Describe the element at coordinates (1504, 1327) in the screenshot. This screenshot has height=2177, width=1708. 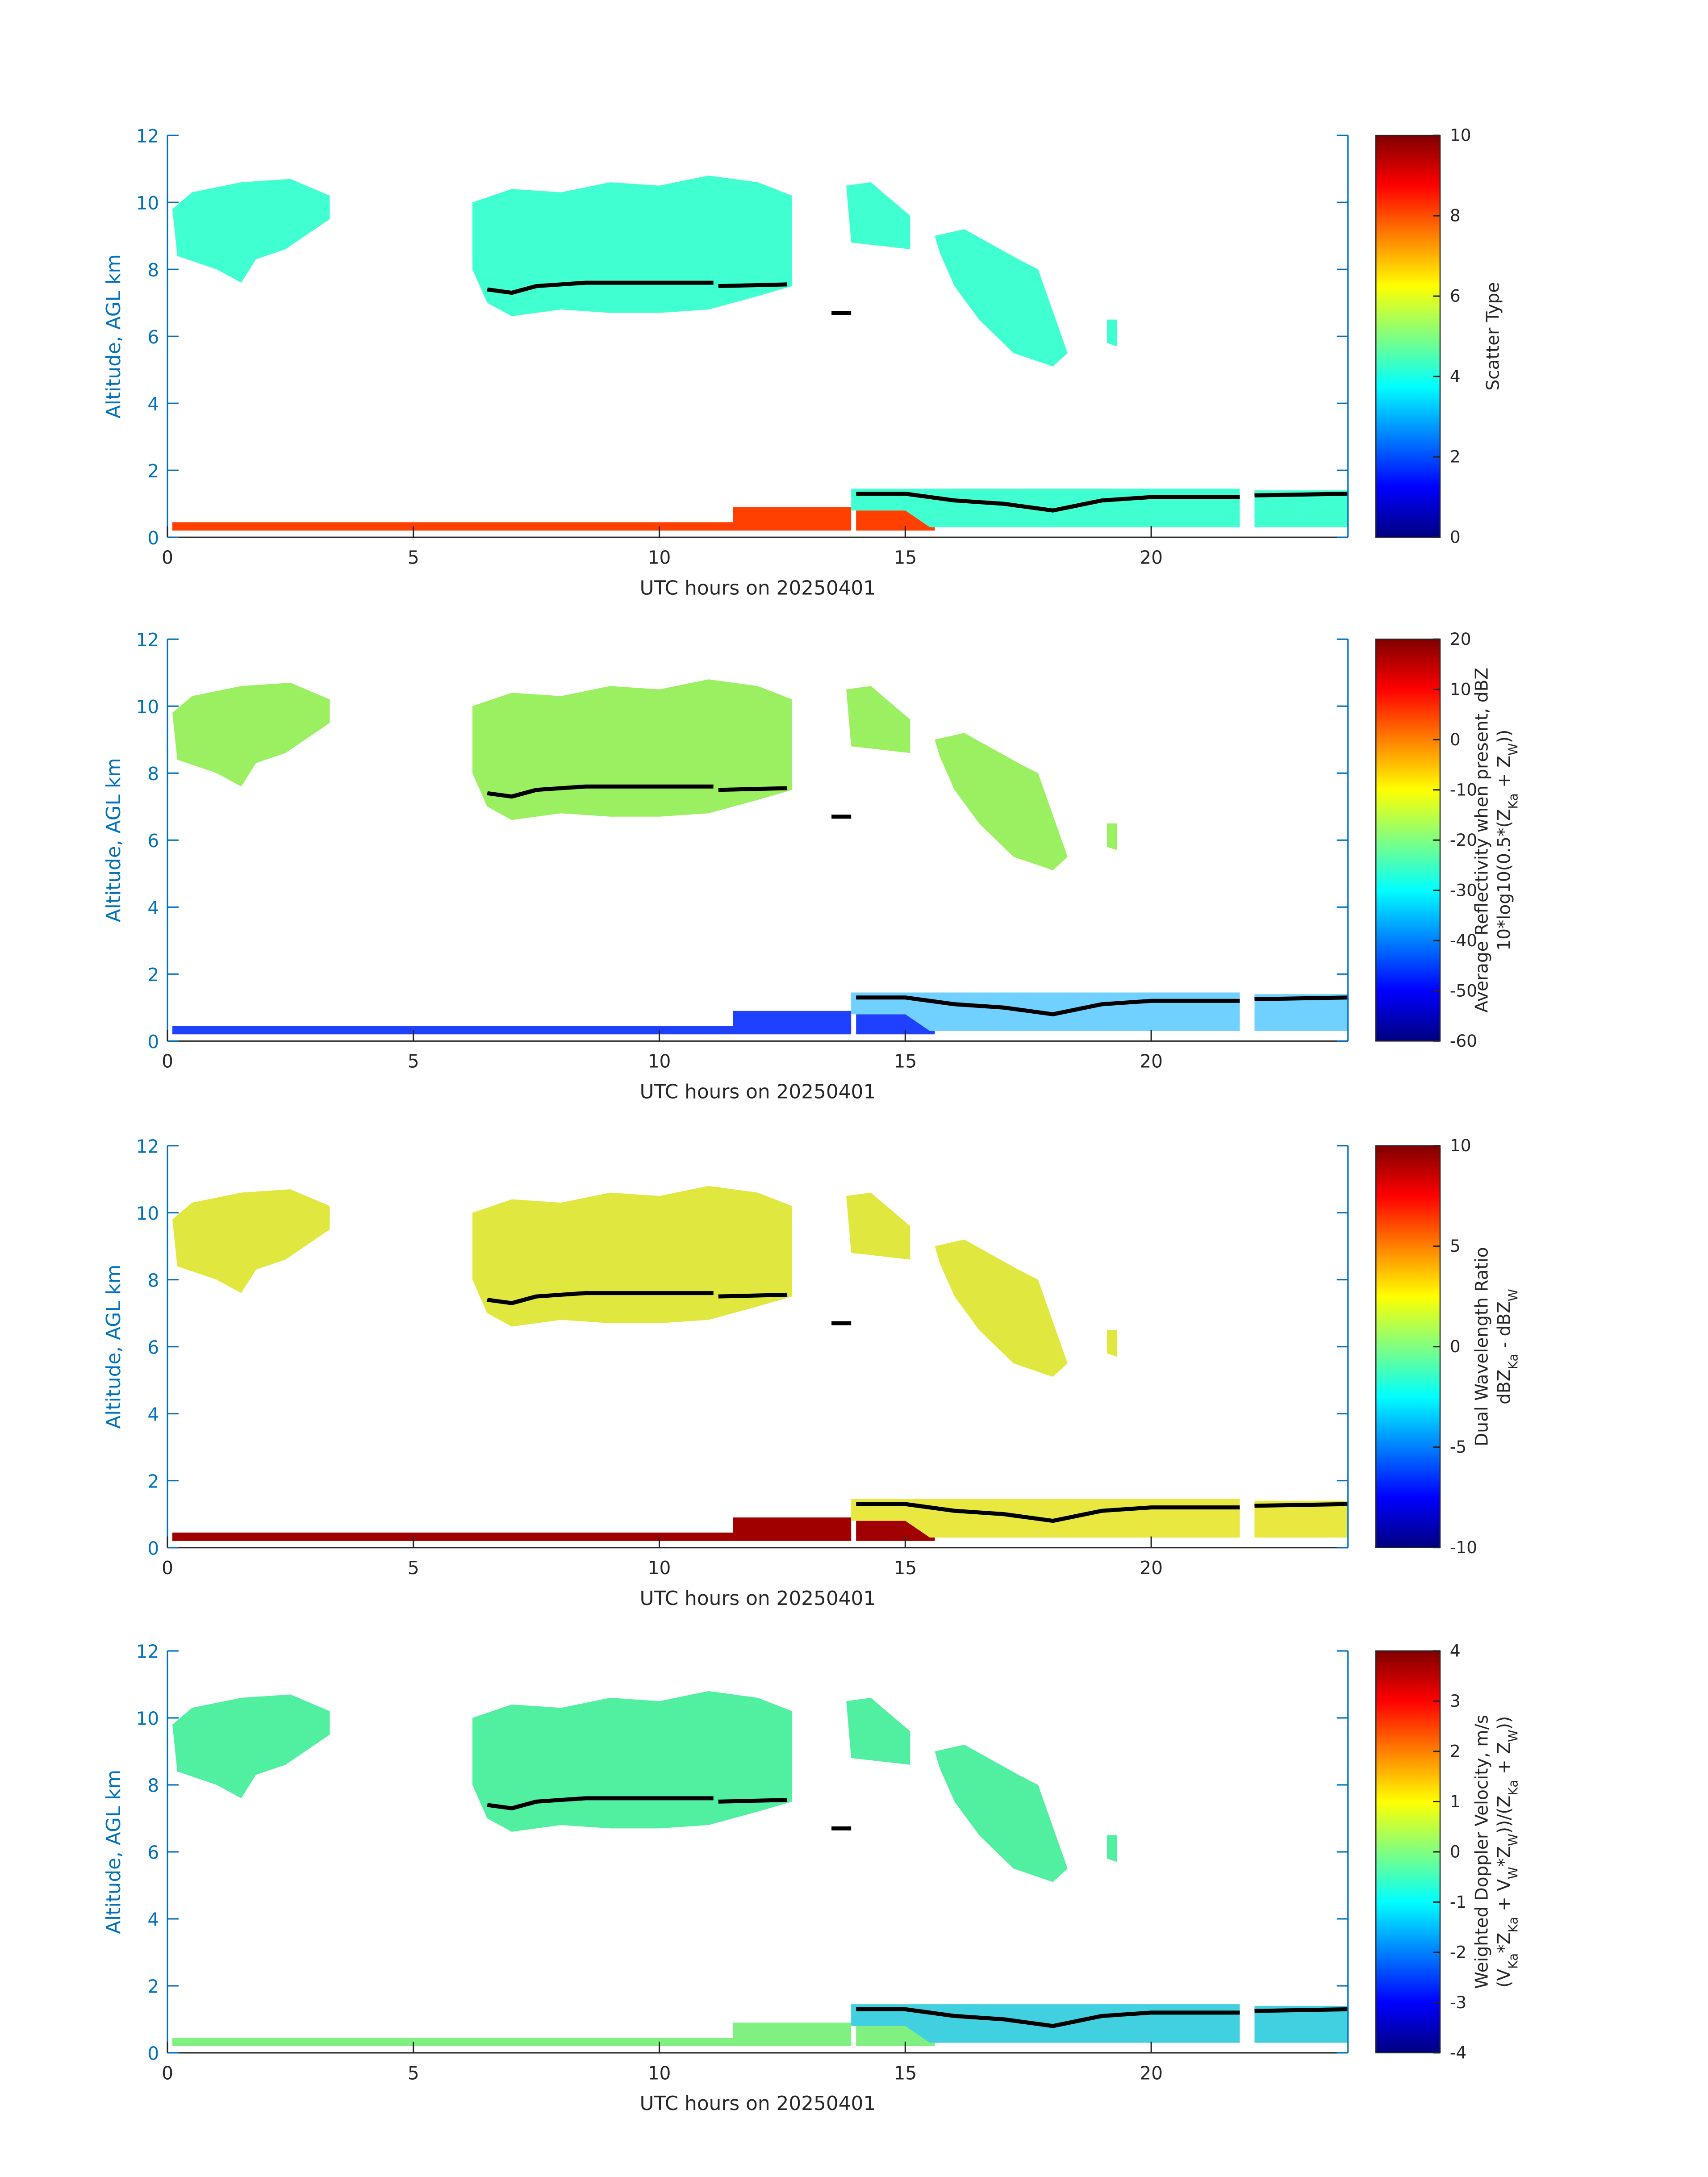
I see `label-part: - dBZ` at that location.